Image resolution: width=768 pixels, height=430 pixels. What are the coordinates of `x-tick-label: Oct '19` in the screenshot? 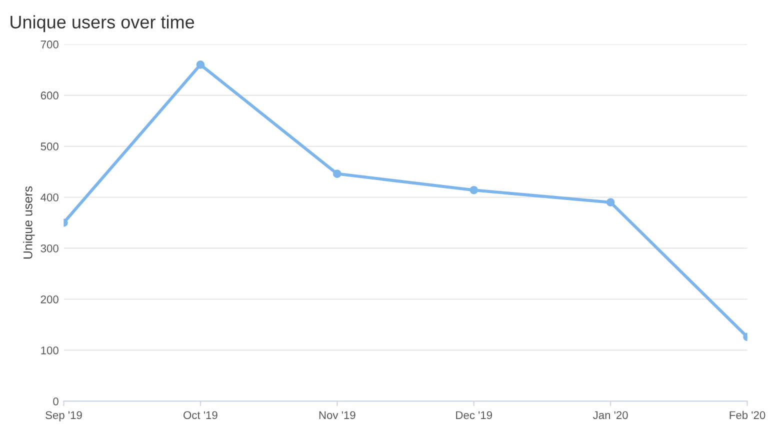 It's located at (201, 415).